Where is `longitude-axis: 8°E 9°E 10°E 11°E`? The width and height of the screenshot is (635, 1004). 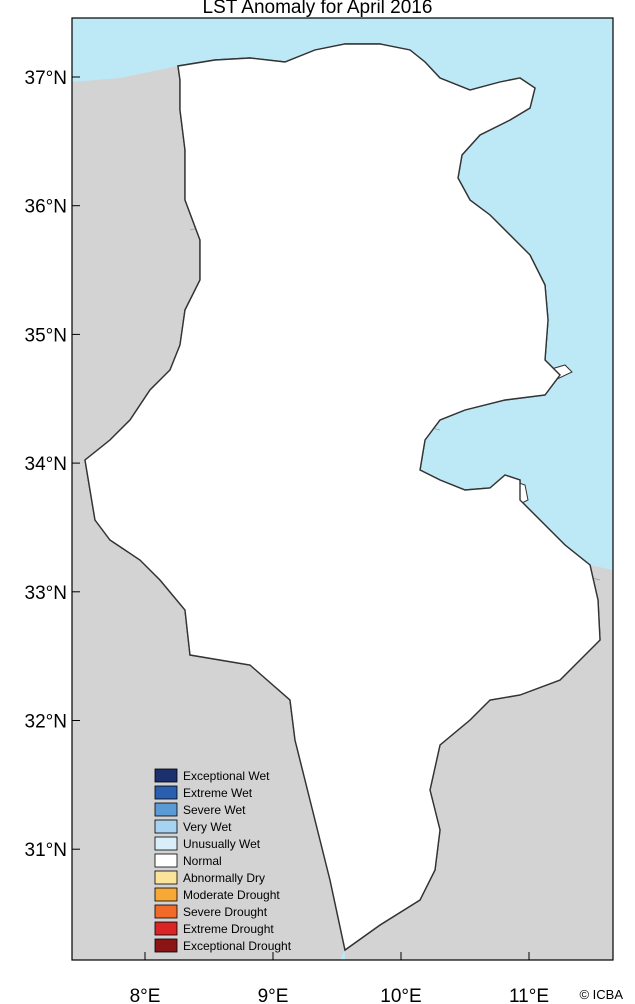
longitude-axis: 8°E 9°E 10°E 11°E is located at coordinates (339, 978).